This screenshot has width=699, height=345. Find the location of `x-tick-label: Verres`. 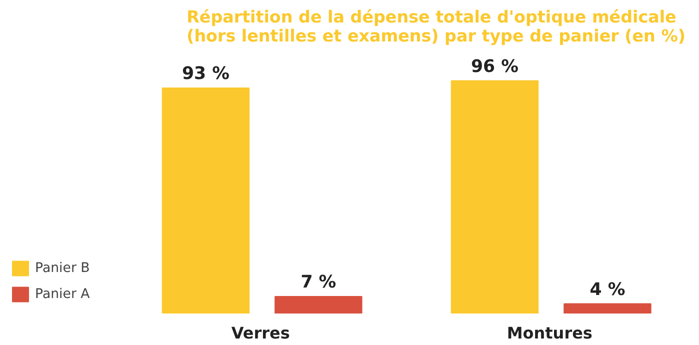

x-tick-label: Verres is located at coordinates (260, 333).